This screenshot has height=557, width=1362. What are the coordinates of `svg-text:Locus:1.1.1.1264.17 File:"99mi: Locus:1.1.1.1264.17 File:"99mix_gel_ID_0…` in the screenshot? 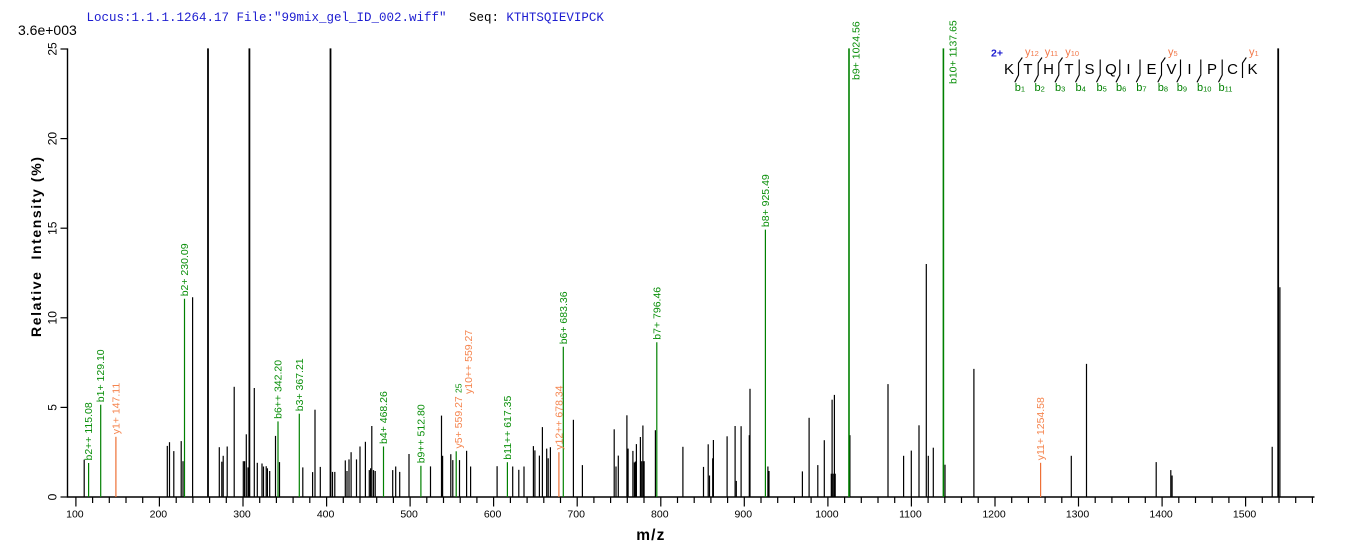 It's located at (267, 18).